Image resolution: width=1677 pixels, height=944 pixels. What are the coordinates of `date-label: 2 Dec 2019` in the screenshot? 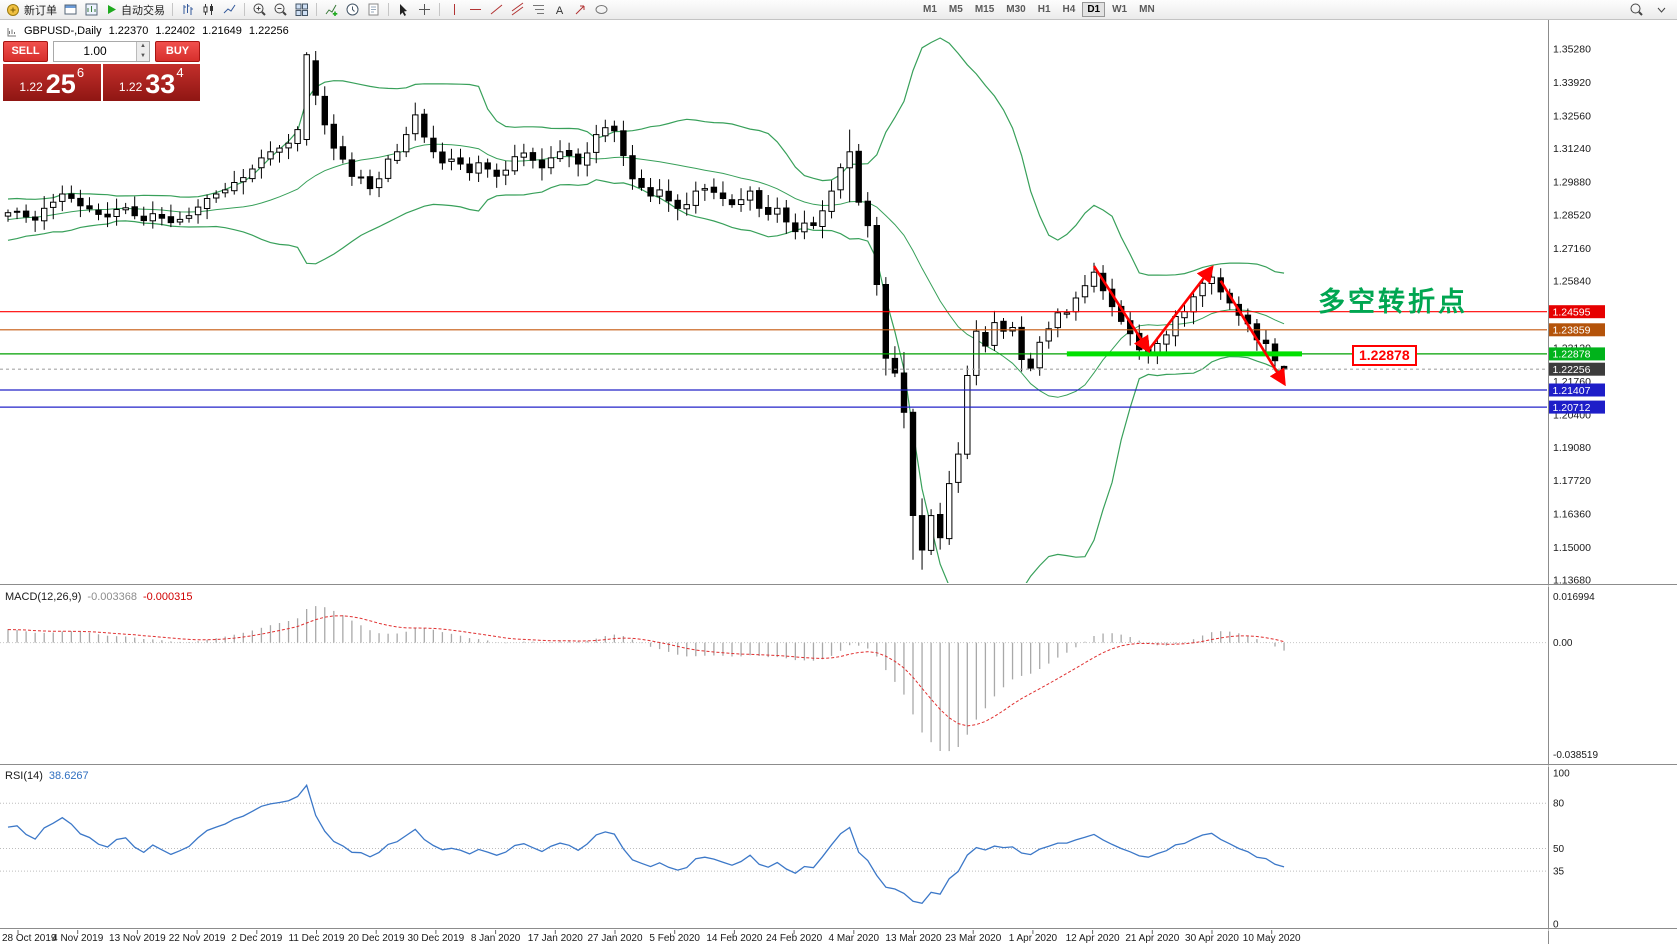 It's located at (257, 938).